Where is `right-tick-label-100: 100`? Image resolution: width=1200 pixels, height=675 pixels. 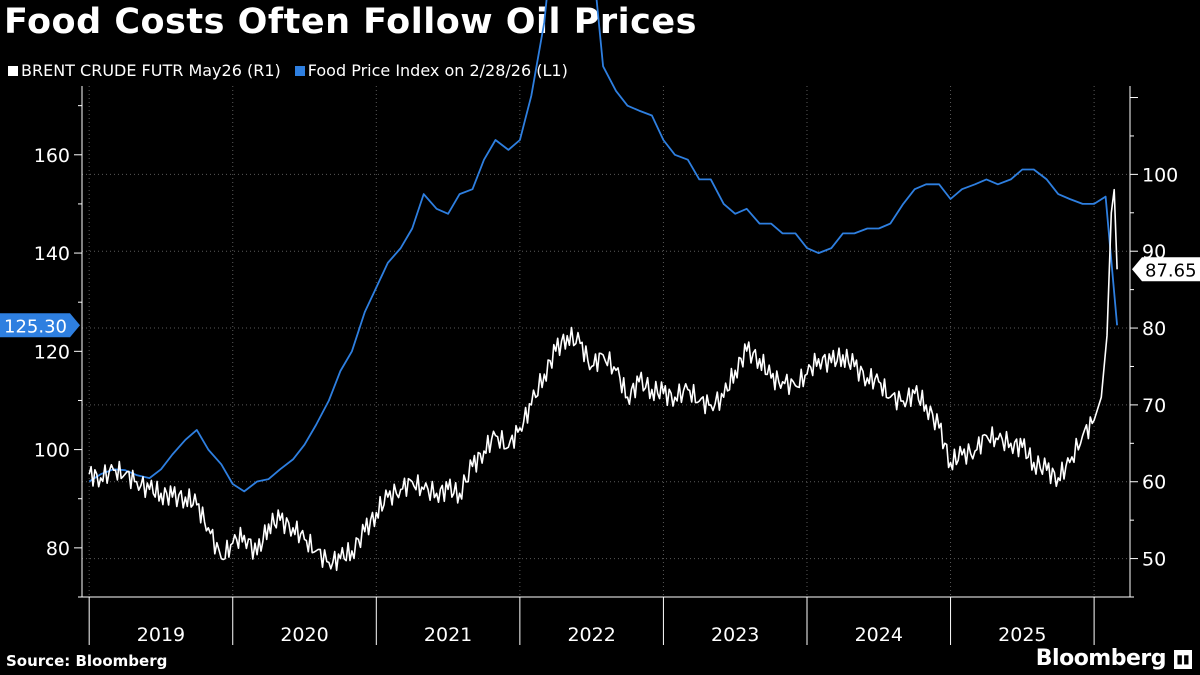
right-tick-label-100: 100 is located at coordinates (1160, 175).